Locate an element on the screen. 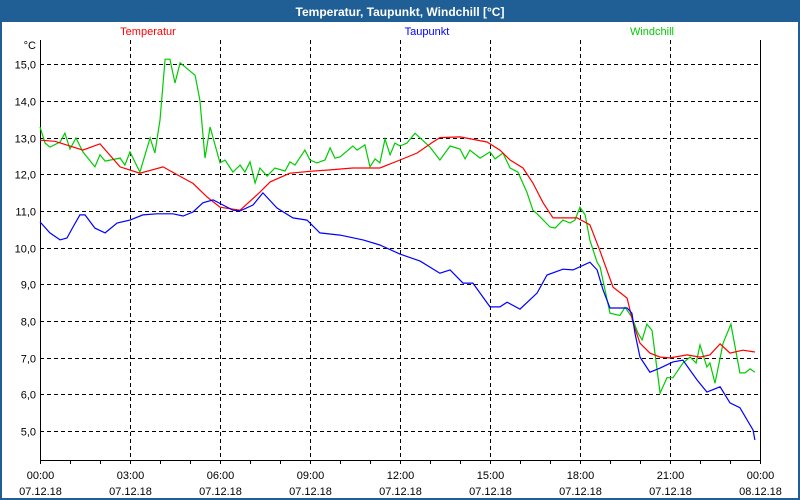 This screenshot has width=800, height=500. y-tick-label: 7,0 is located at coordinates (28, 360).